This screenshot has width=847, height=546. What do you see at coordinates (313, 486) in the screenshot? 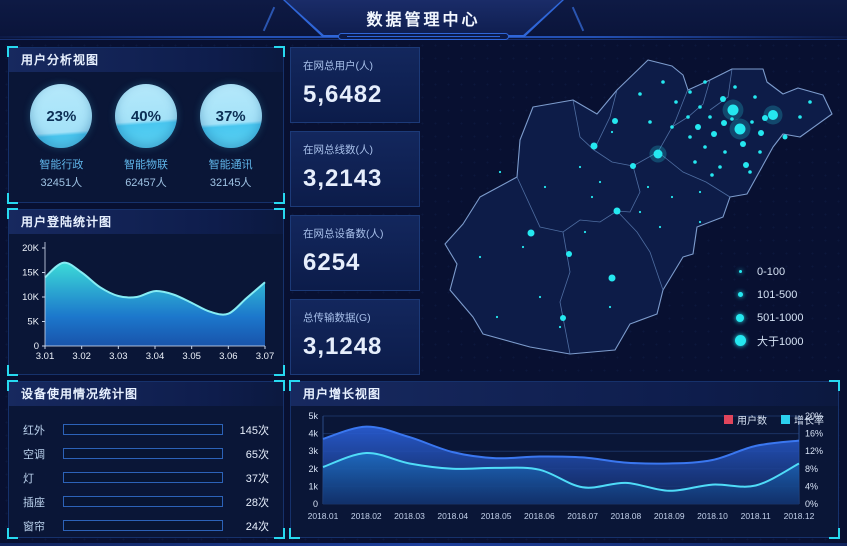
I see `svg-text: 1k` at bounding box center [313, 486].